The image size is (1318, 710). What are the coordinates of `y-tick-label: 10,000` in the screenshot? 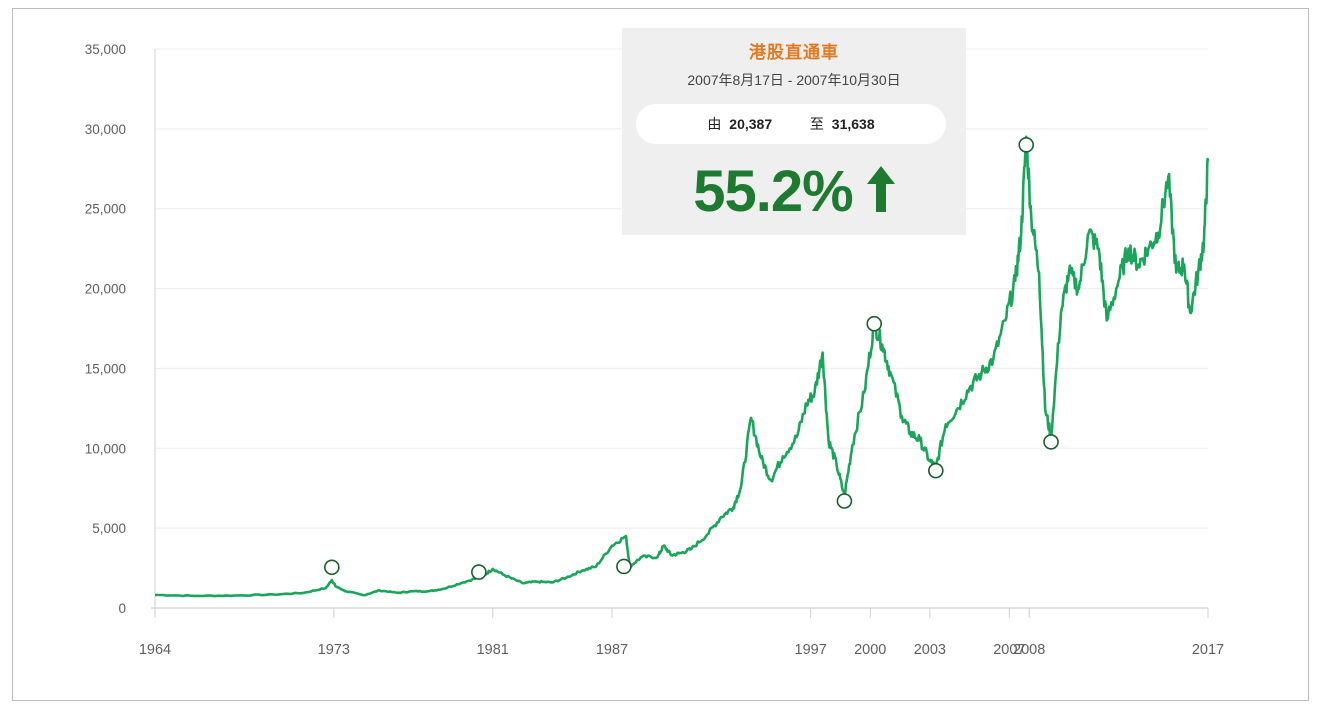 It's located at (105, 448).